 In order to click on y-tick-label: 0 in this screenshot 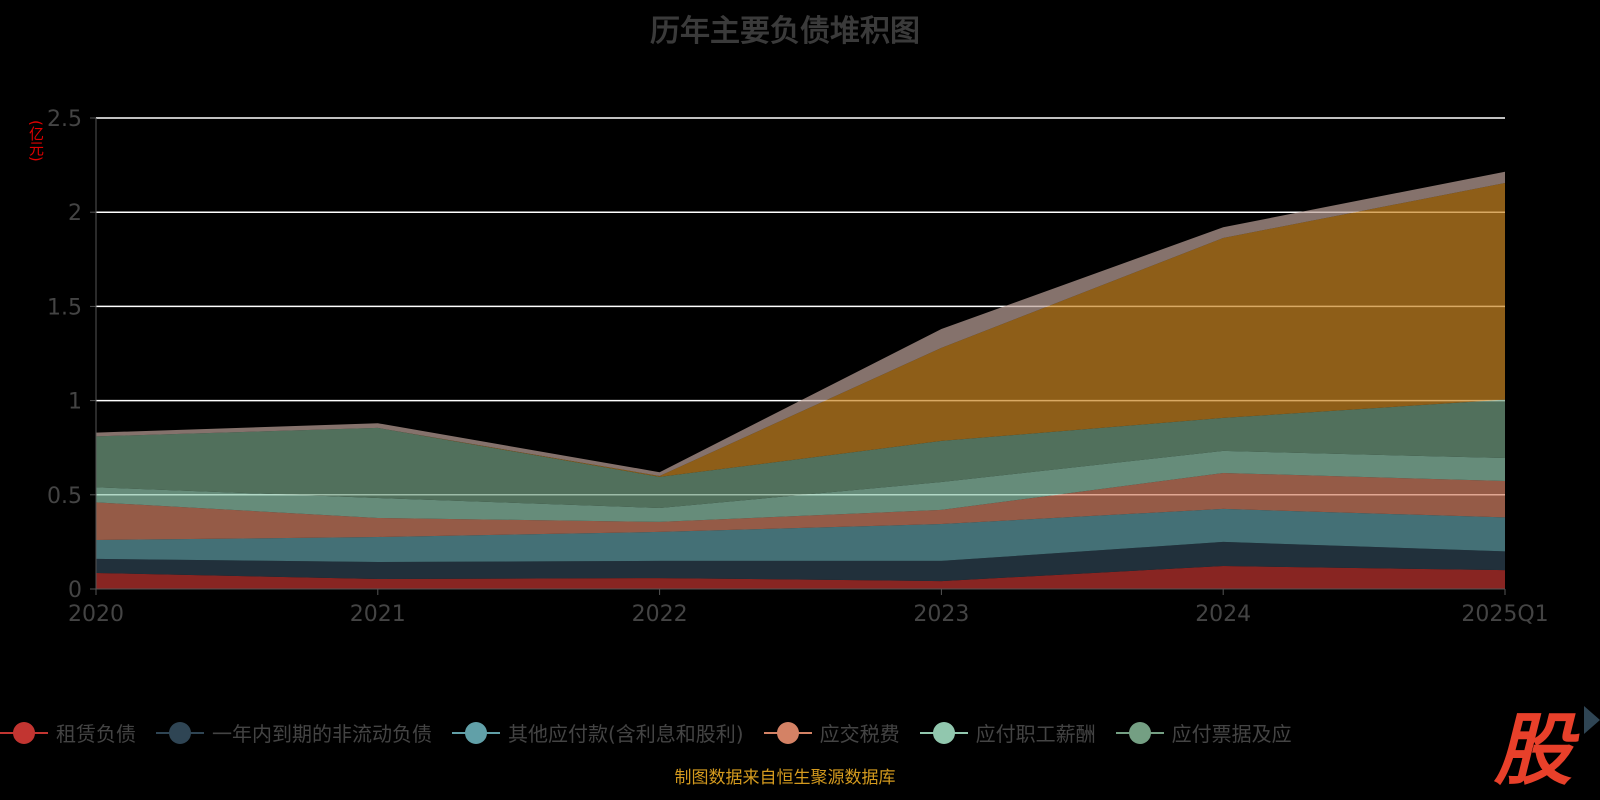, I will do `click(75, 590)`.